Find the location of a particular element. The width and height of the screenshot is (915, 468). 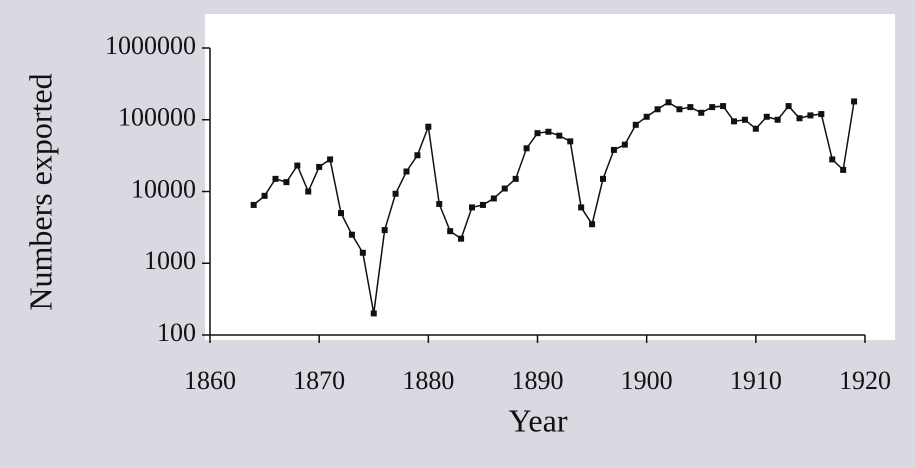

x-tick-label: 1890 is located at coordinates (538, 380).